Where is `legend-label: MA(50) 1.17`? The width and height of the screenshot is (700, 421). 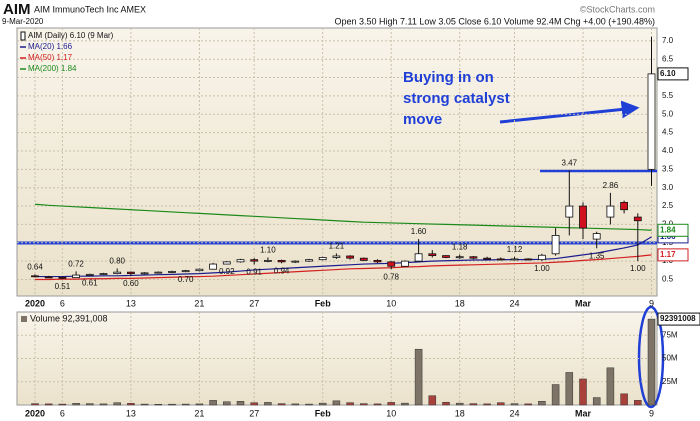 legend-label: MA(50) 1.17 is located at coordinates (50, 57).